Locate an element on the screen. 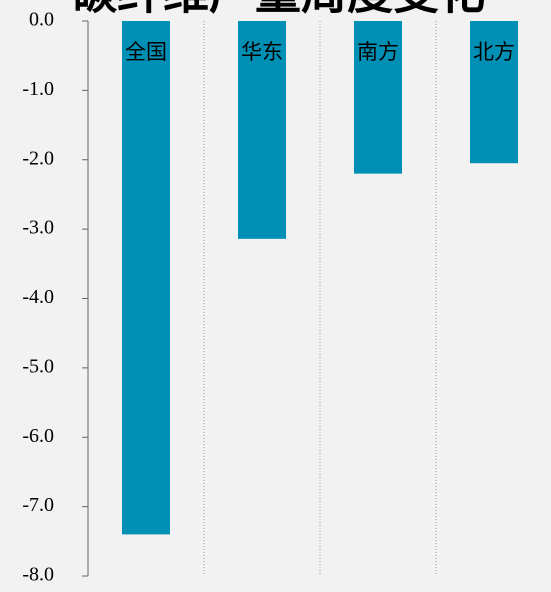  x-tick-label: 全国 is located at coordinates (146, 52).